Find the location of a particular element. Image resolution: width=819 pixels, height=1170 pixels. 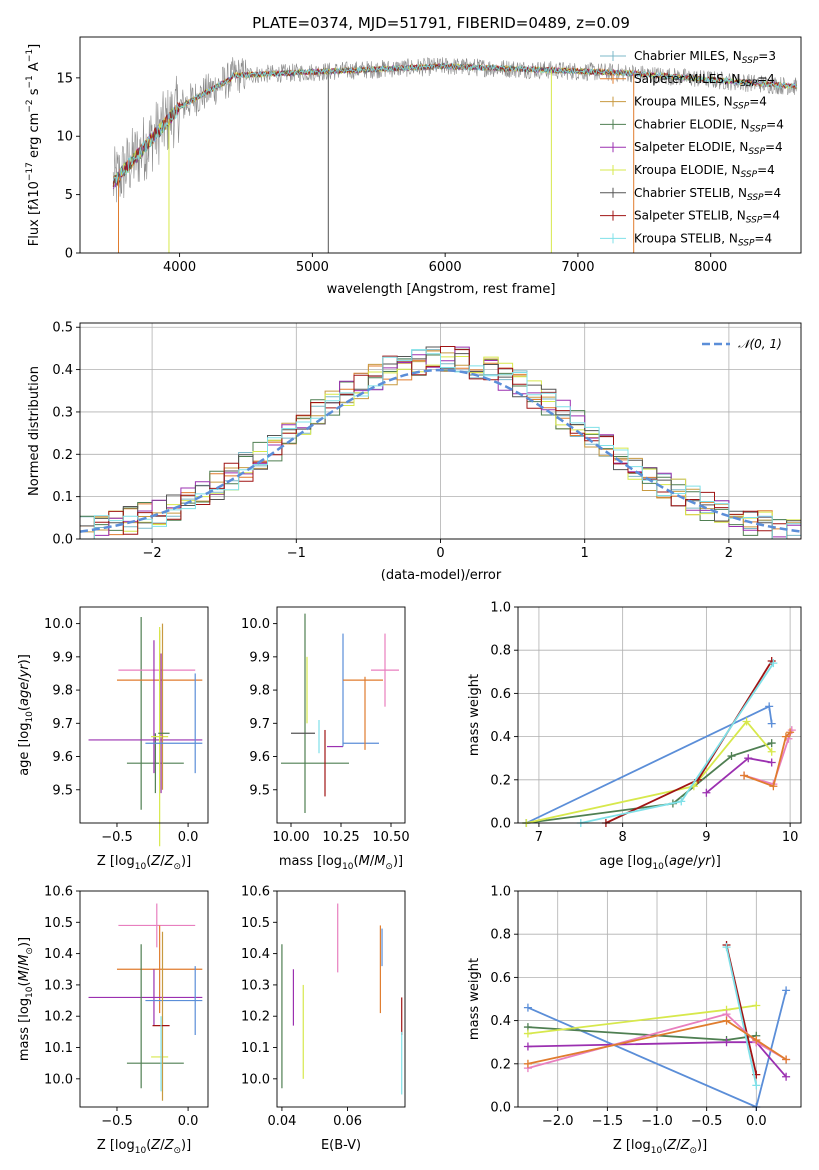

y-tick-label: 0.5 is located at coordinates (62, 328).